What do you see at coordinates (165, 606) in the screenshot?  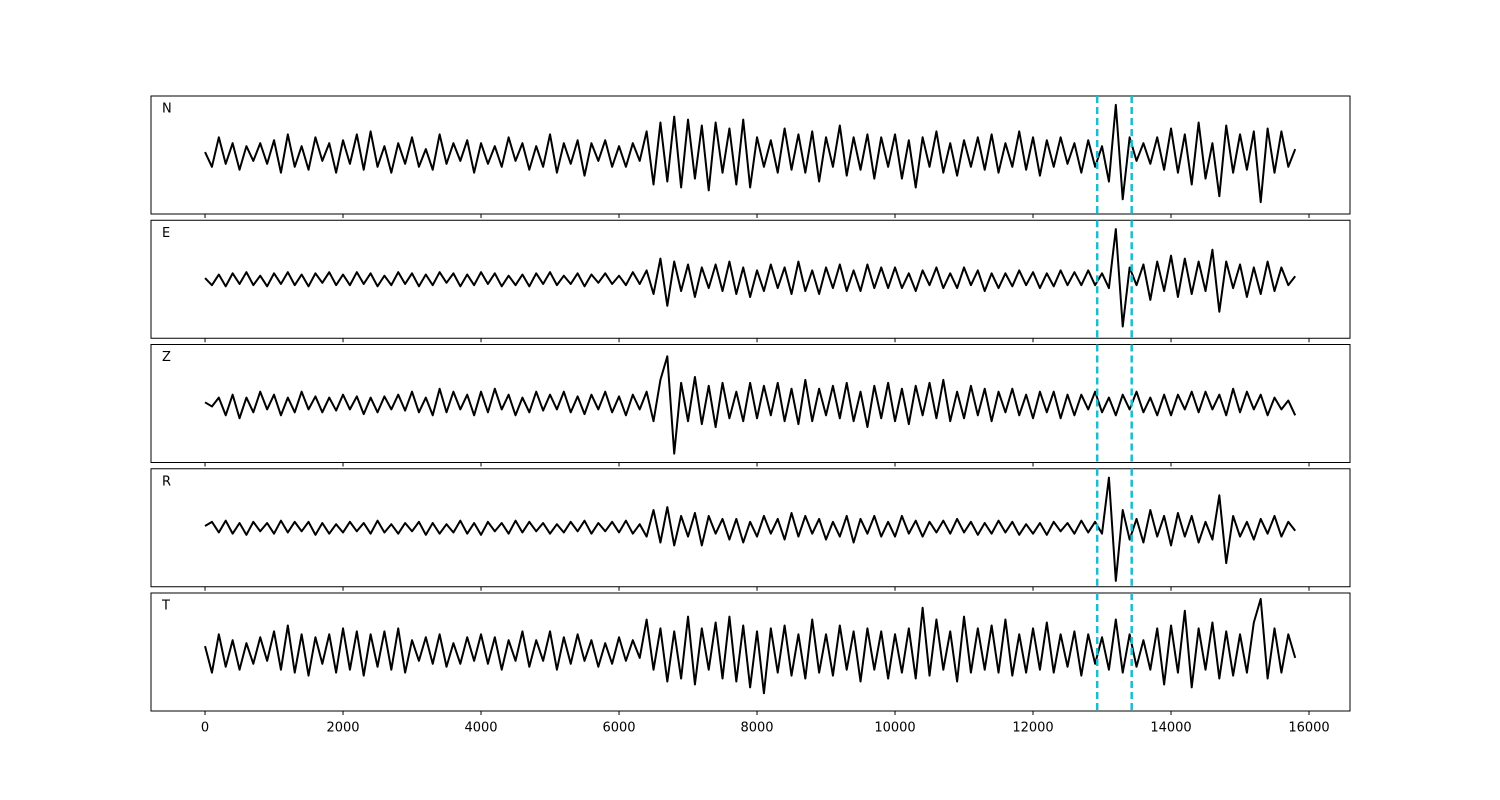 I see `panel-label: T` at bounding box center [165, 606].